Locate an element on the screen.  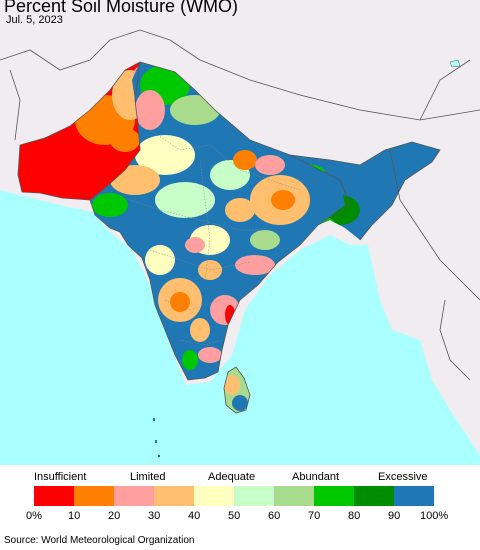
legend-tick-10: 100% is located at coordinates (434, 516).